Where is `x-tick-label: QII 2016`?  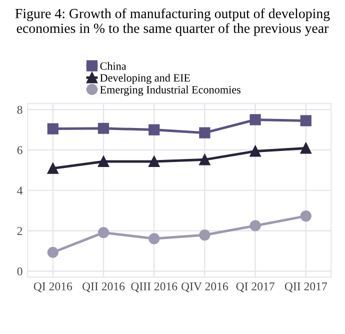
x-tick-label: QII 2016 is located at coordinates (103, 287).